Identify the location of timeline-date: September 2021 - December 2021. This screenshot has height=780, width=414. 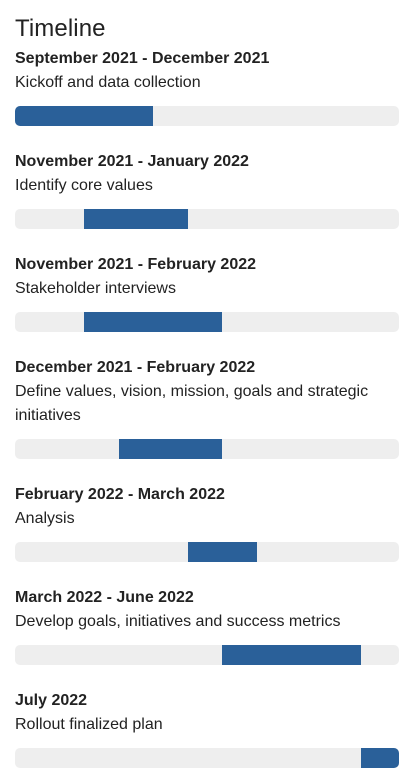
(142, 58).